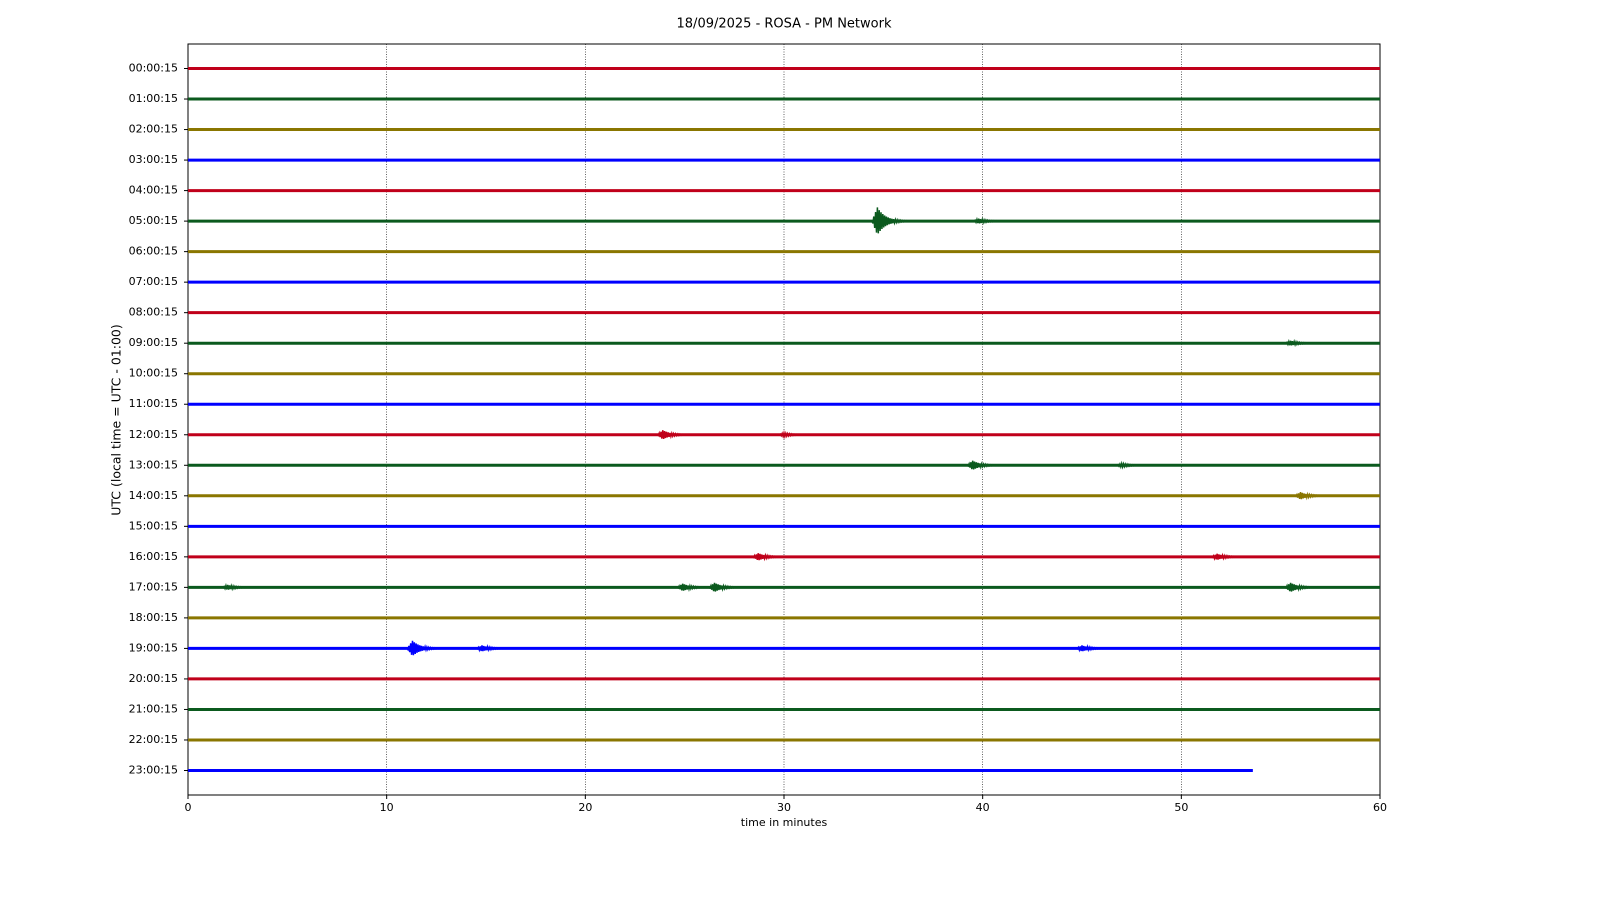 The width and height of the screenshot is (1600, 900). Describe the element at coordinates (153, 556) in the screenshot. I see `y-tick-label: 16:00:15` at that location.